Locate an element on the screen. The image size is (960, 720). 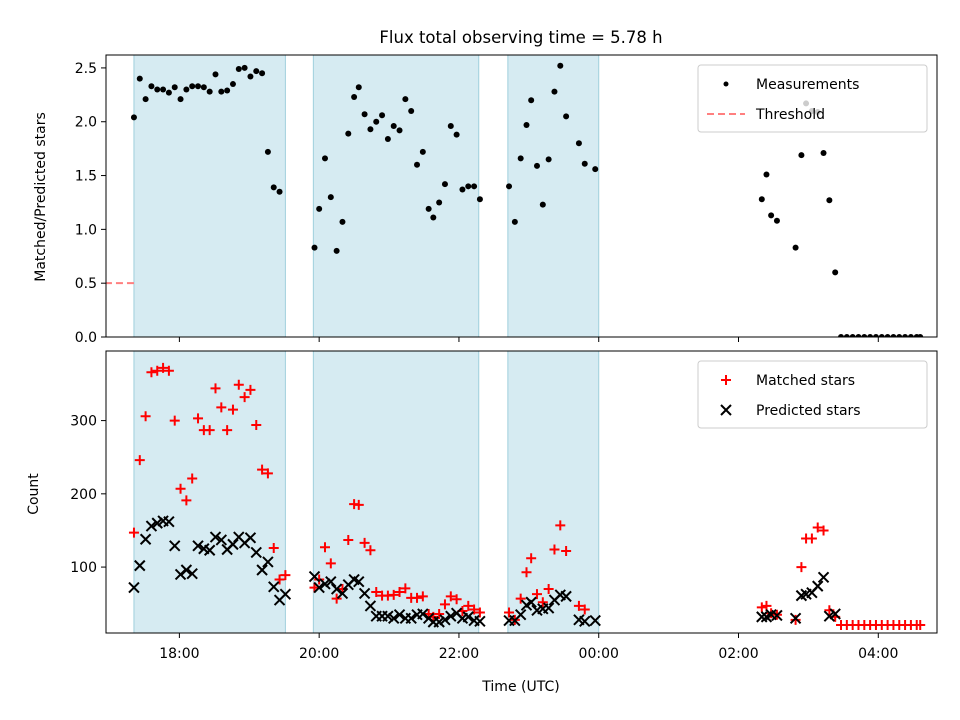
x-tick-label: 02:00 is located at coordinates (738, 654).